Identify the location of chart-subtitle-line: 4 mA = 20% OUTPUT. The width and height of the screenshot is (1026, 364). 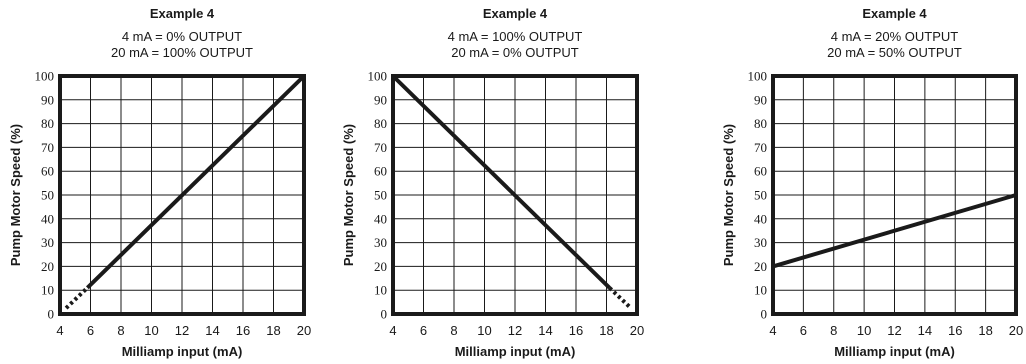
(895, 36).